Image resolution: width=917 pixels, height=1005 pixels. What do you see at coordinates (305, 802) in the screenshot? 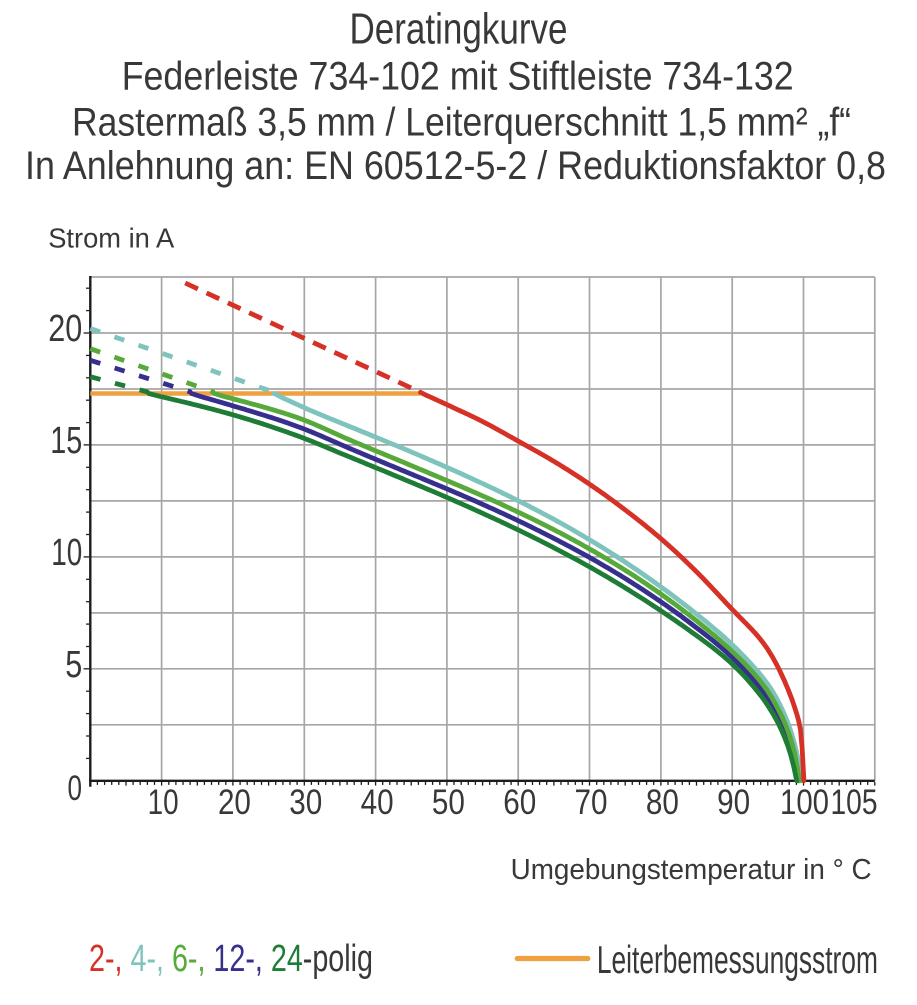
I see `svg-text: 30` at bounding box center [305, 802].